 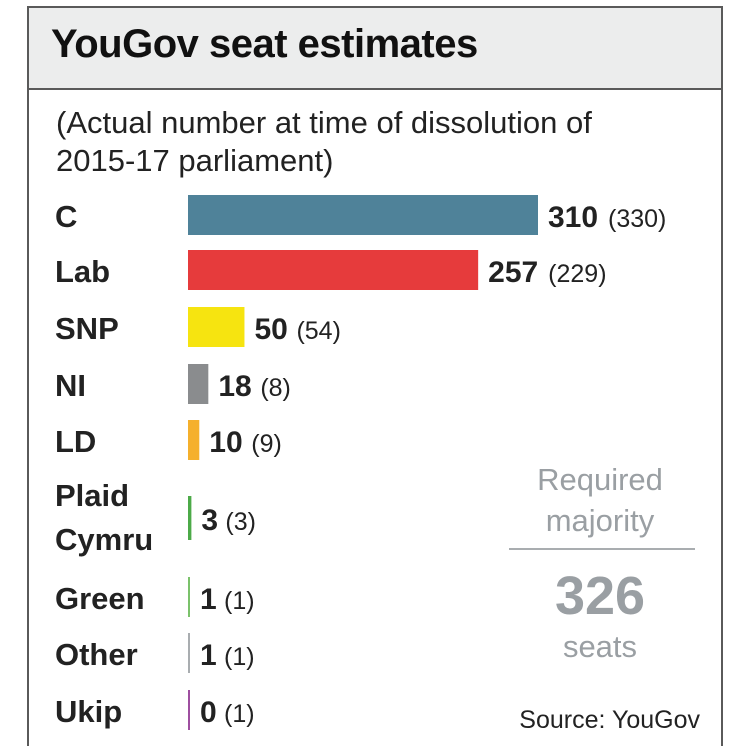 What do you see at coordinates (234, 386) in the screenshot?
I see `value-label-ni: 18` at bounding box center [234, 386].